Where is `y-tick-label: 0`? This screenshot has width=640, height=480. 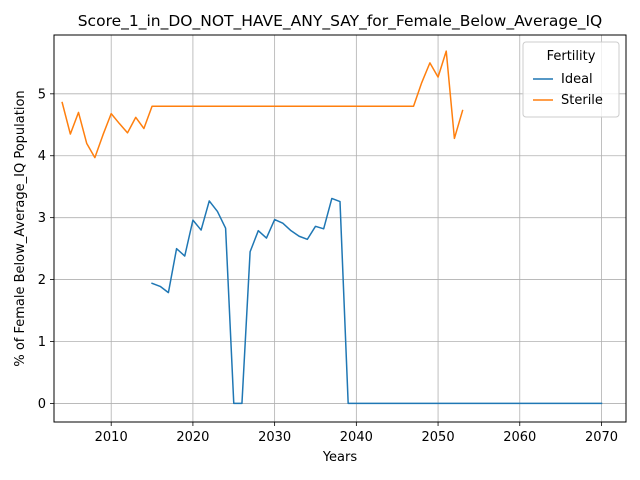
y-tick-label: 0 is located at coordinates (42, 404).